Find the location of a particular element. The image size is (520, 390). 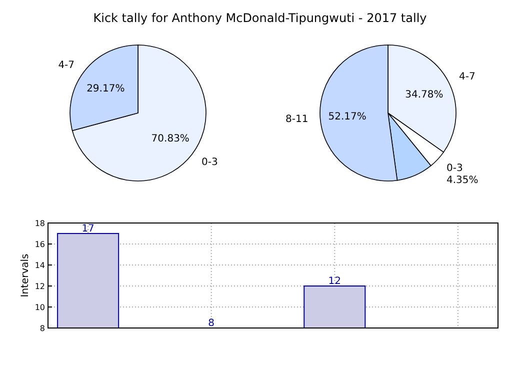

y-tick-label: 14 is located at coordinates (39, 265).